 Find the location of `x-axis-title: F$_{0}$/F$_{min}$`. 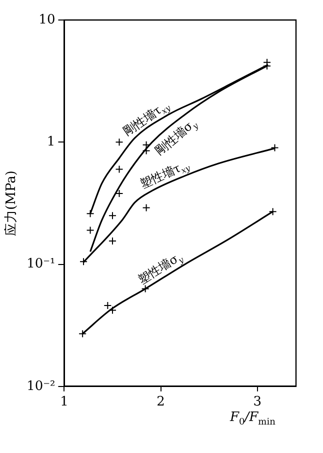

x-axis-title: F$_{0}$/F$_{min}$ is located at coordinates (253, 419).